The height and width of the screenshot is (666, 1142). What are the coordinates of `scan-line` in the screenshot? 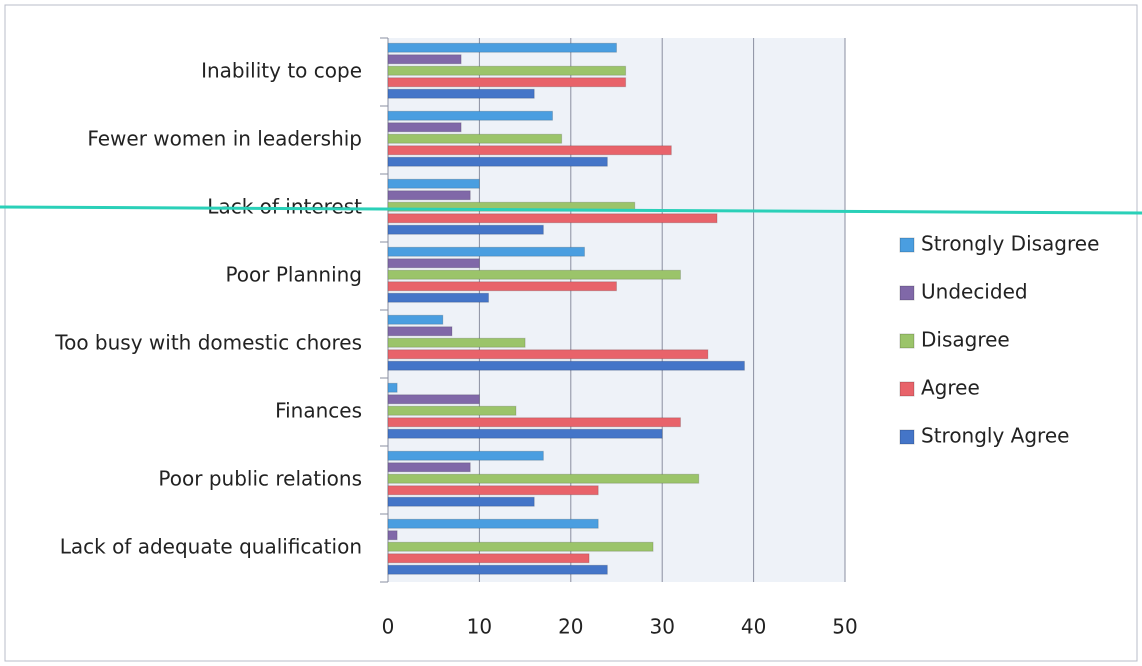 It's located at (571, 210).